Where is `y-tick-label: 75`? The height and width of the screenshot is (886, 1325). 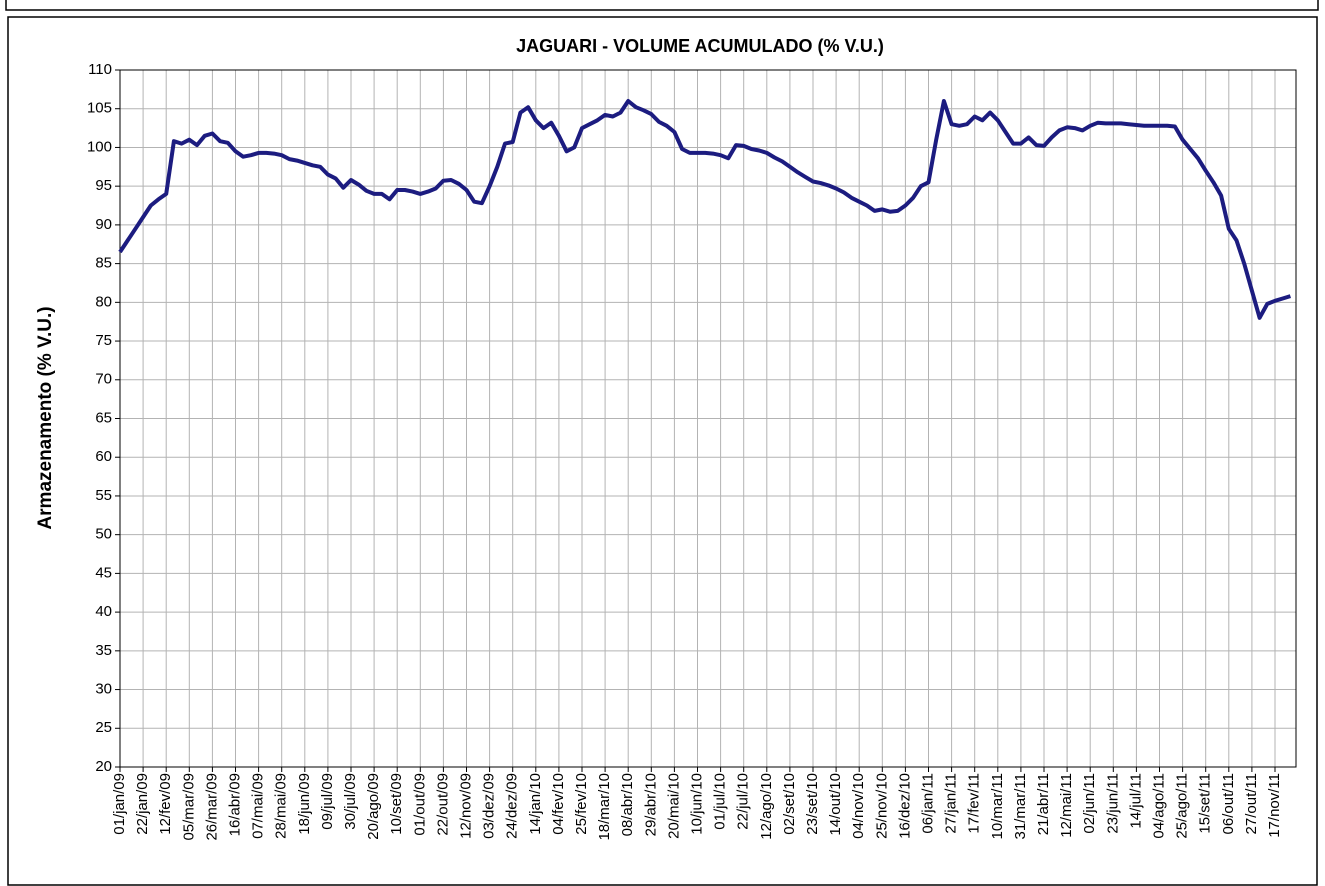 y-tick-label: 75 is located at coordinates (103, 340).